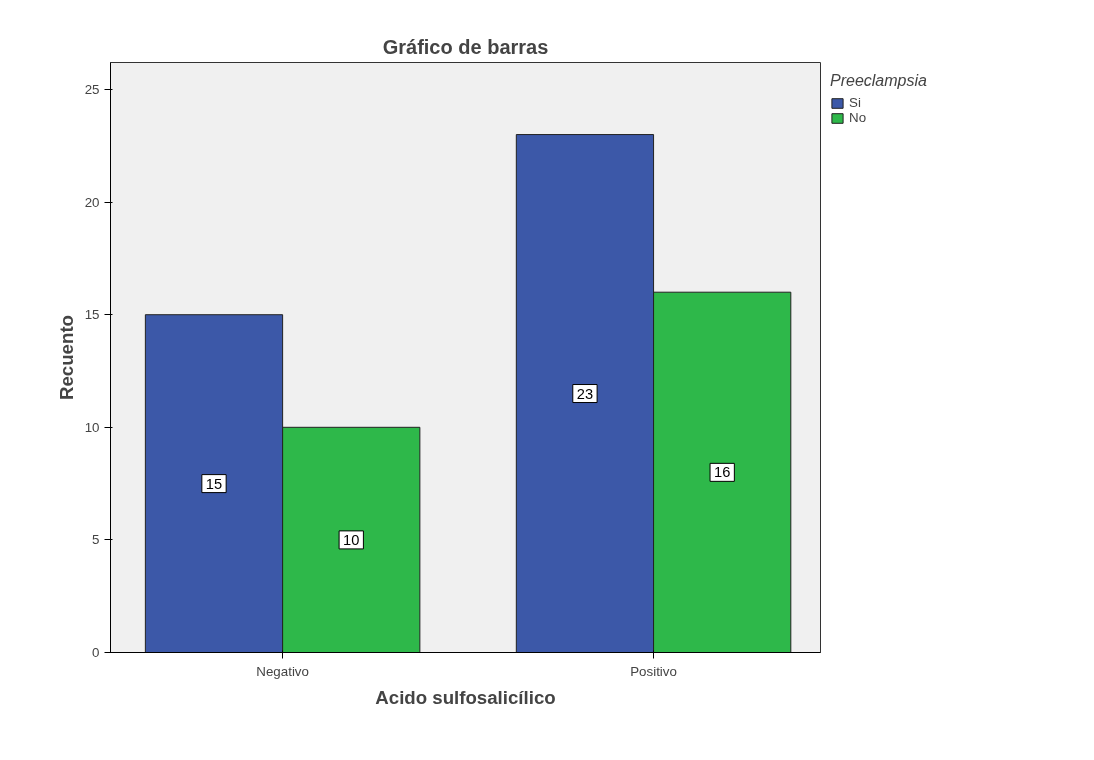  Describe the element at coordinates (465, 697) in the screenshot. I see `x-axis-title: Acido sulfosalicílico` at that location.